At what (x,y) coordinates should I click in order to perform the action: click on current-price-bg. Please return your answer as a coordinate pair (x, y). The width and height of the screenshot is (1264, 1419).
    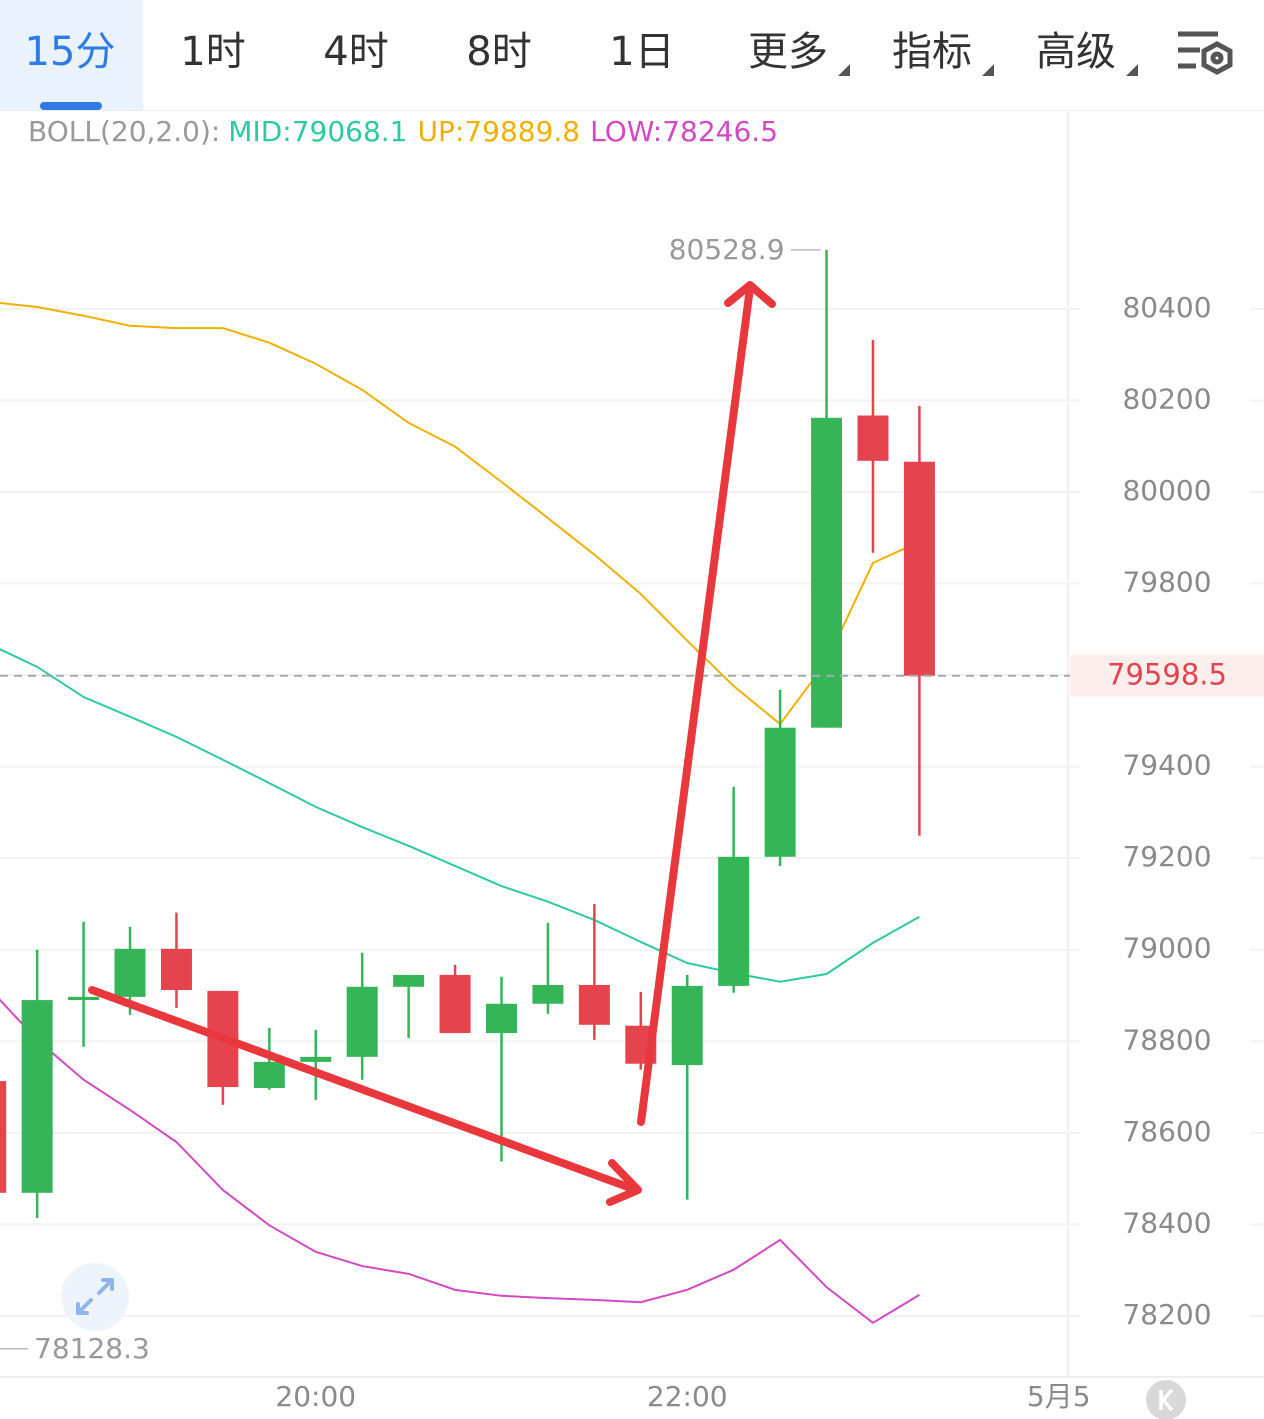
    Looking at the image, I should click on (1167, 675).